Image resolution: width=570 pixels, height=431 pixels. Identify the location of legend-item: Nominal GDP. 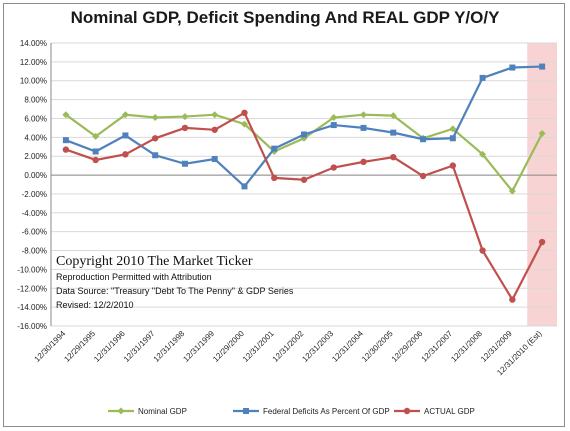
(147, 411).